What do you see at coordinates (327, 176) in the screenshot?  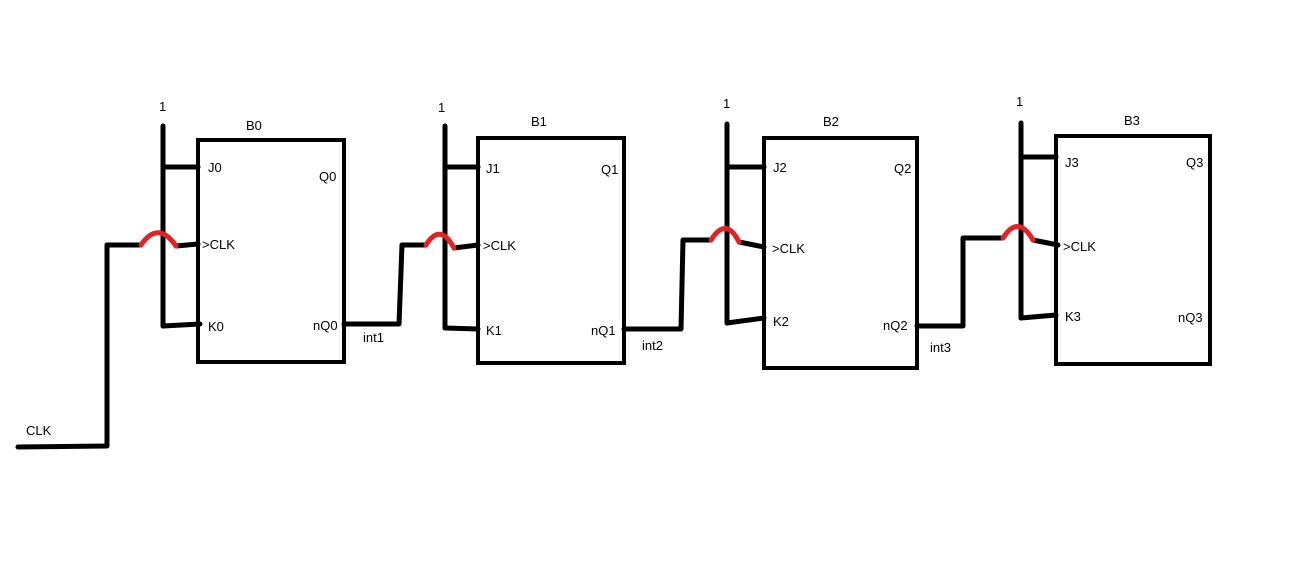 I see `pin-q-label: Q0` at bounding box center [327, 176].